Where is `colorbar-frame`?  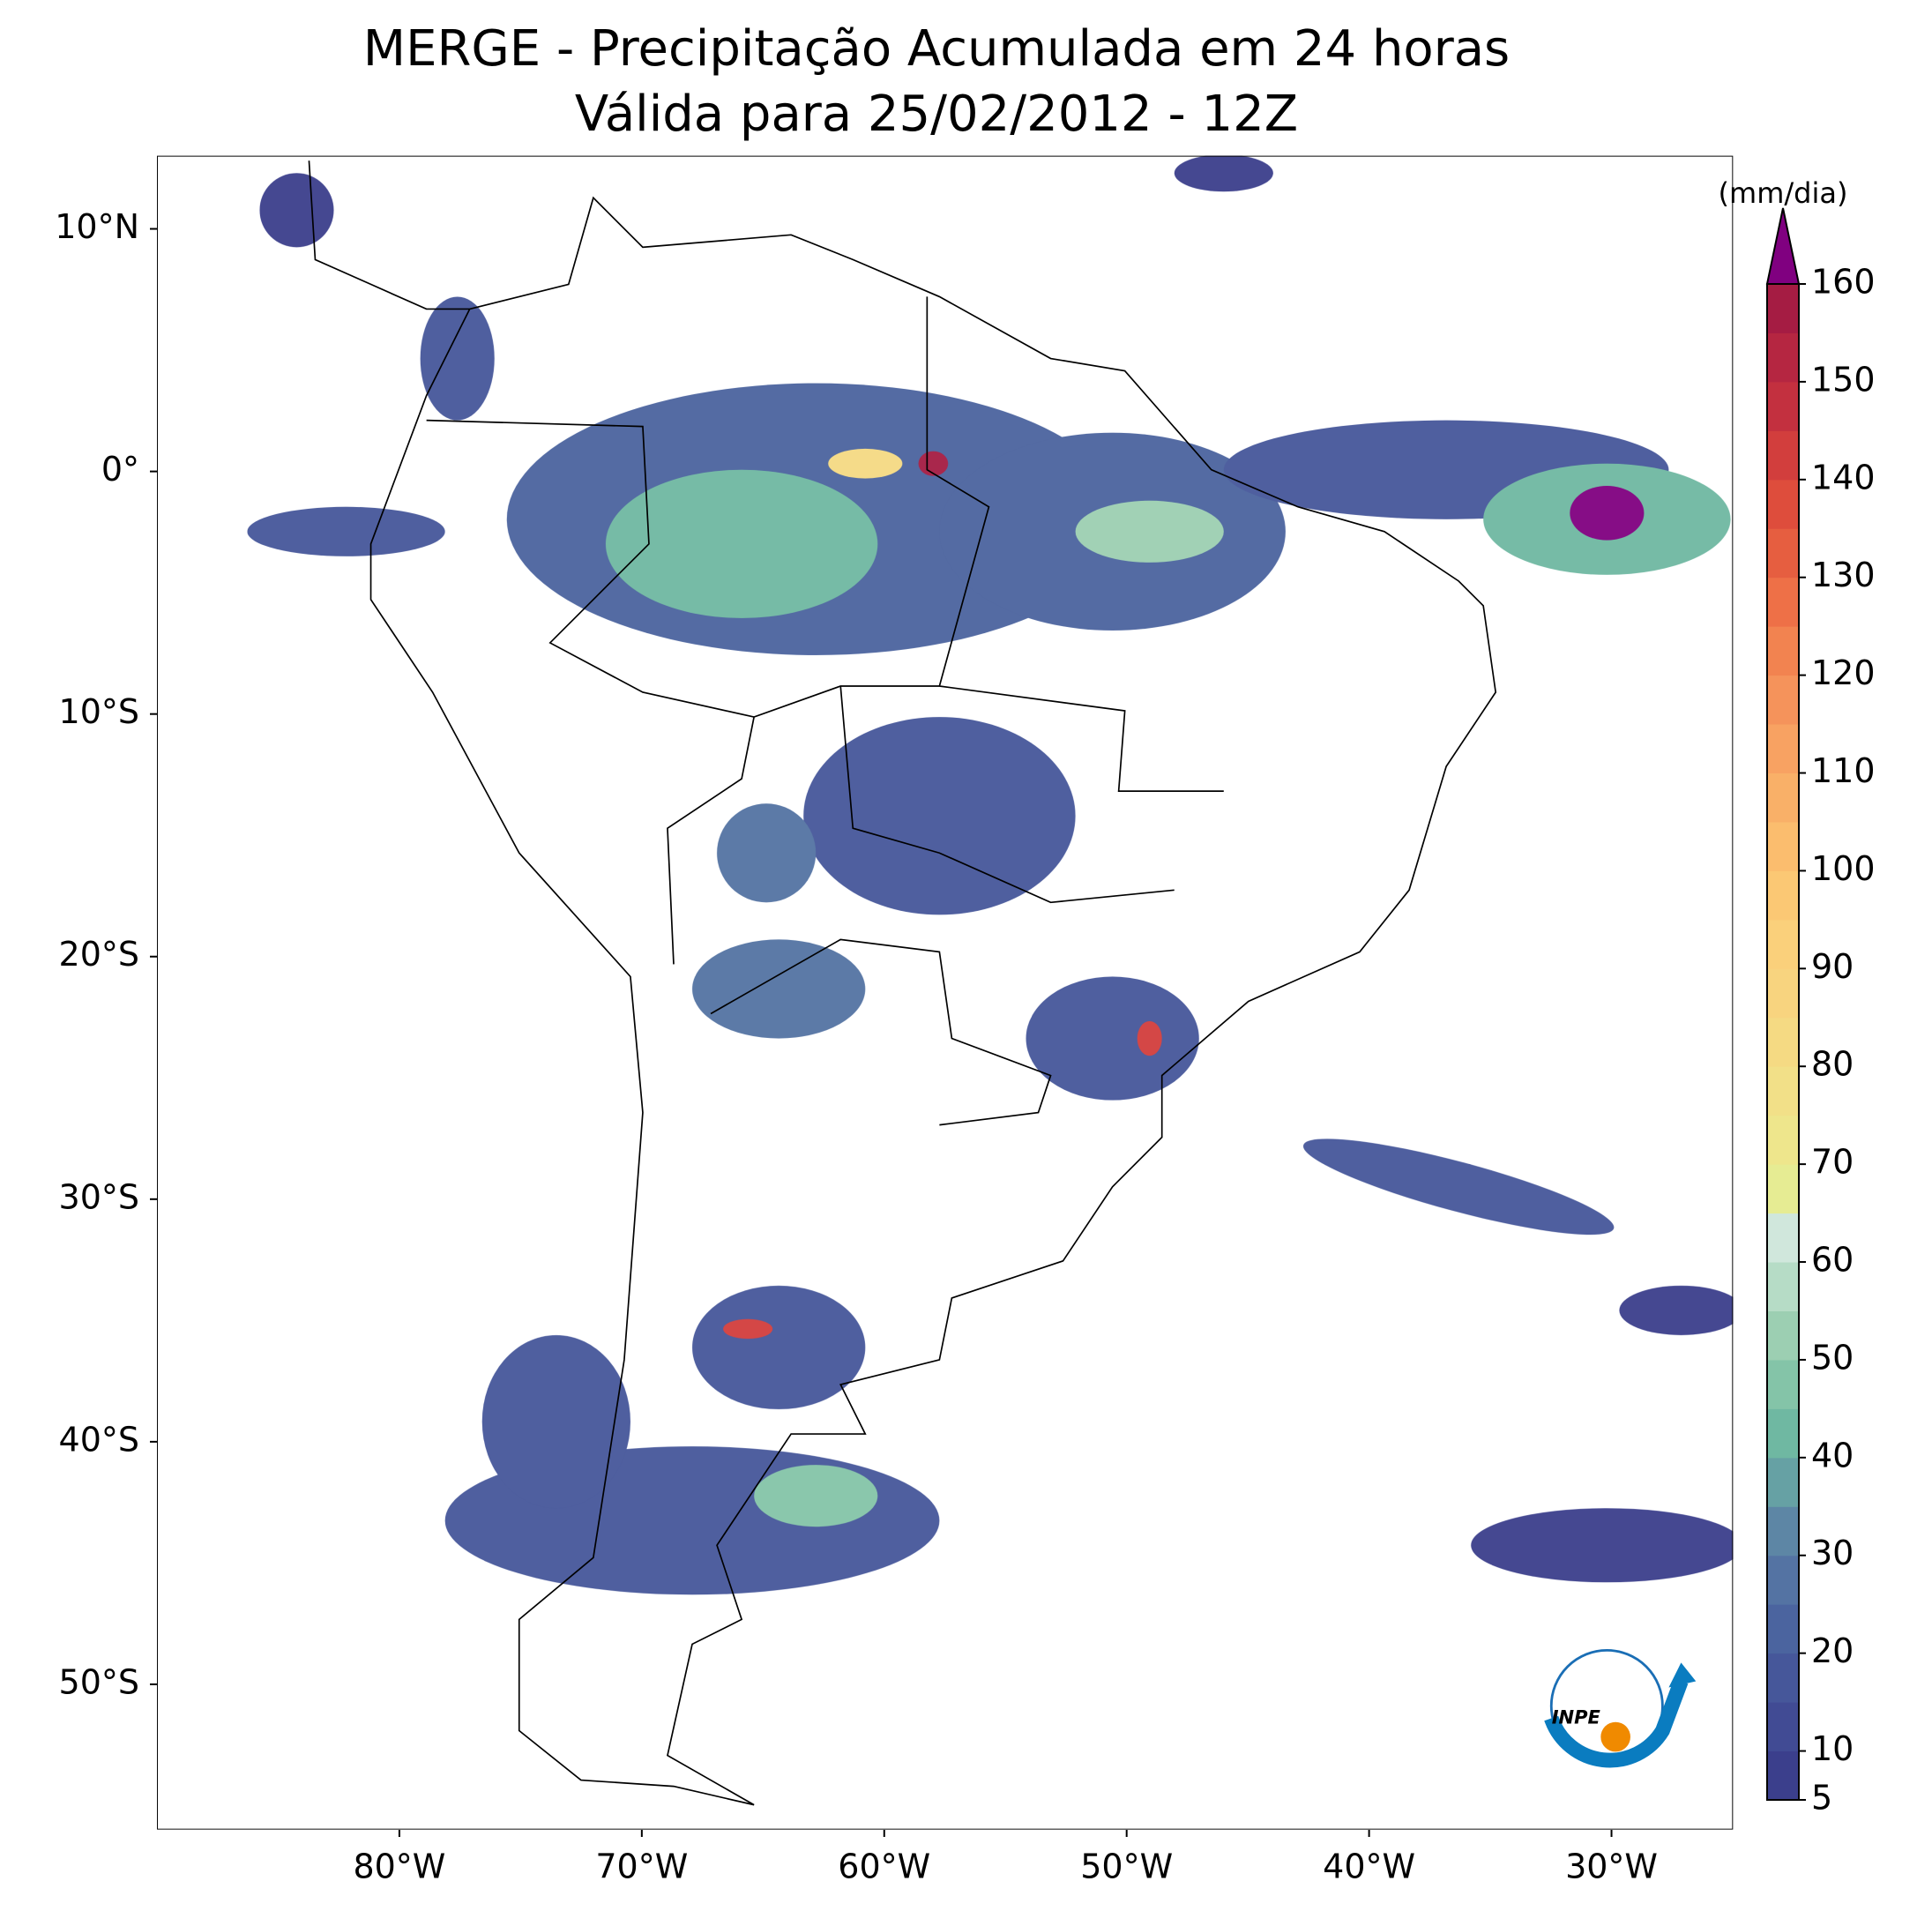 colorbar-frame is located at coordinates (1783, 1042).